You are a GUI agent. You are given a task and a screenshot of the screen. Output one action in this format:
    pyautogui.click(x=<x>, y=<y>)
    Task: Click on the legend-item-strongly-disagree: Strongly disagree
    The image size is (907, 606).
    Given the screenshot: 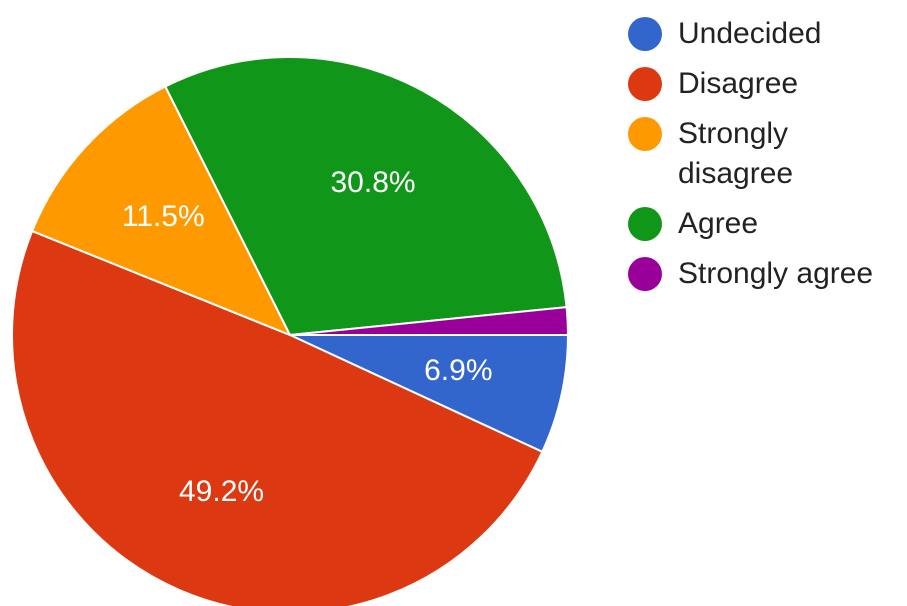 What is the action you would take?
    pyautogui.click(x=767, y=154)
    